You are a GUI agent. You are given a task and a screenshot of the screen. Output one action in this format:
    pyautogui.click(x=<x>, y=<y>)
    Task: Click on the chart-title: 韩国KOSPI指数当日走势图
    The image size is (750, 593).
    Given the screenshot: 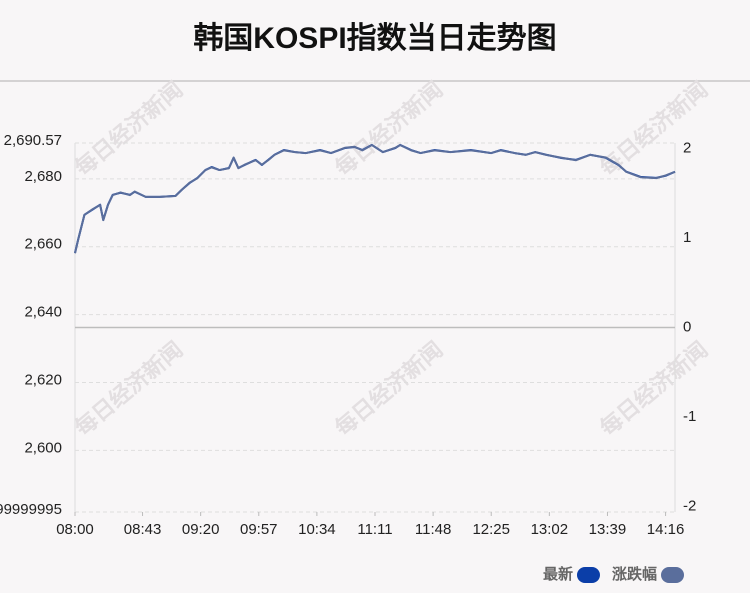 What is the action you would take?
    pyautogui.click(x=374, y=38)
    